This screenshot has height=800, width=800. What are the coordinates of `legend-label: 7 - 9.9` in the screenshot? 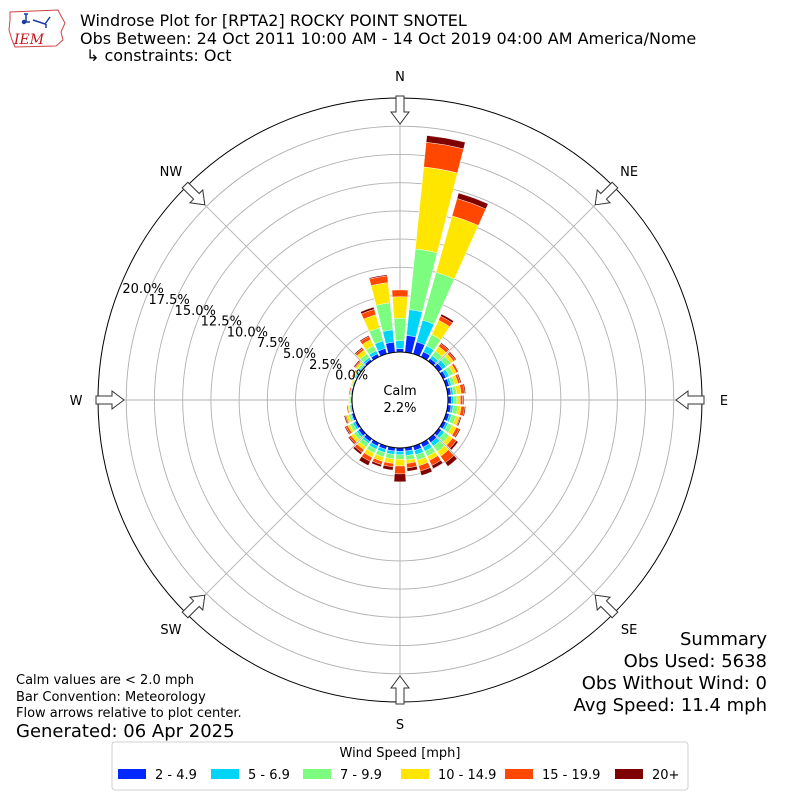 It's located at (361, 775).